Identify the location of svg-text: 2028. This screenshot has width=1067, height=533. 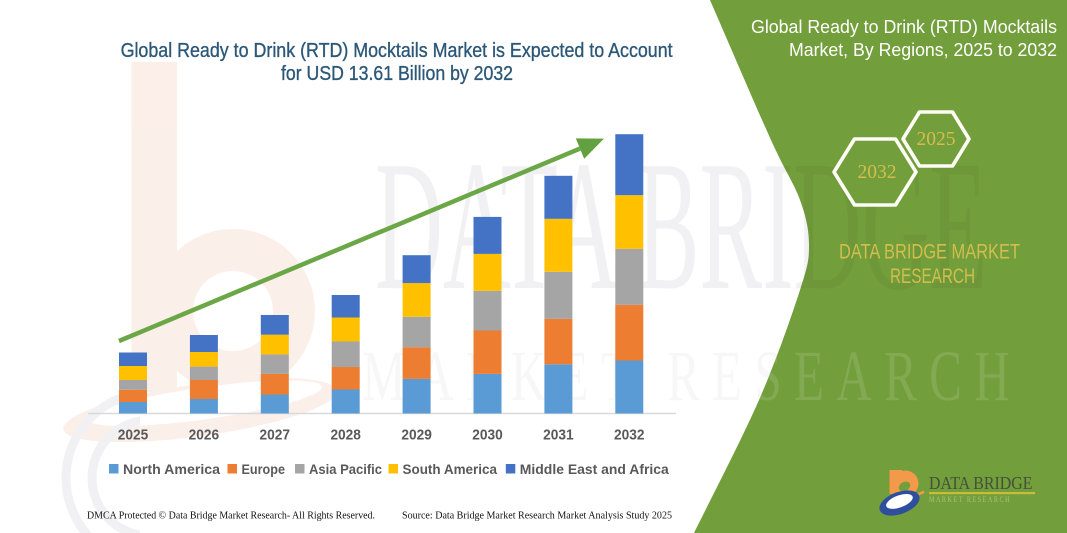
(345, 435).